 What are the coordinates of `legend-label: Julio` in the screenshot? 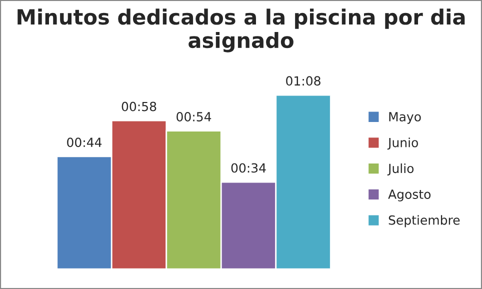 It's located at (400, 169).